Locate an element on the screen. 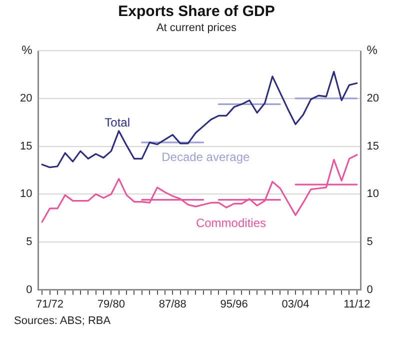 The width and height of the screenshot is (393, 345). y-tick-label: 10 is located at coordinates (26, 194).